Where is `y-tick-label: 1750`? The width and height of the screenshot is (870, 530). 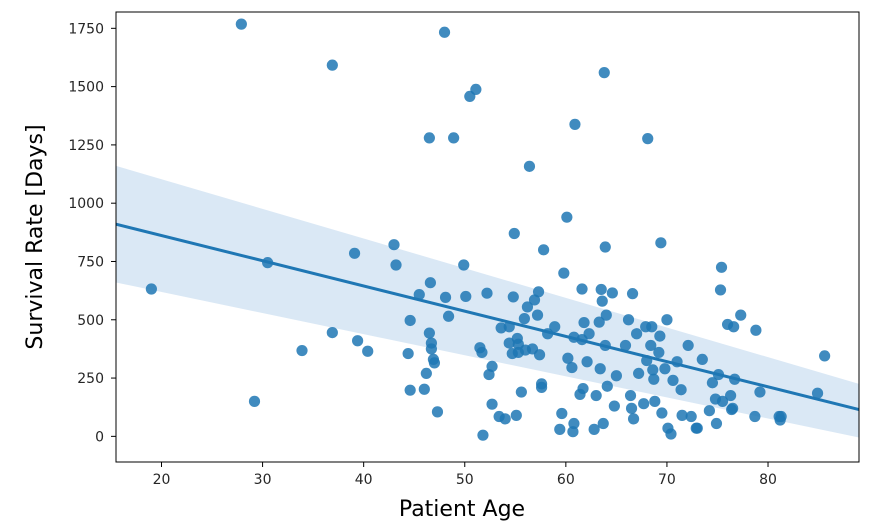
y-tick-label: 1750 is located at coordinates (86, 29).